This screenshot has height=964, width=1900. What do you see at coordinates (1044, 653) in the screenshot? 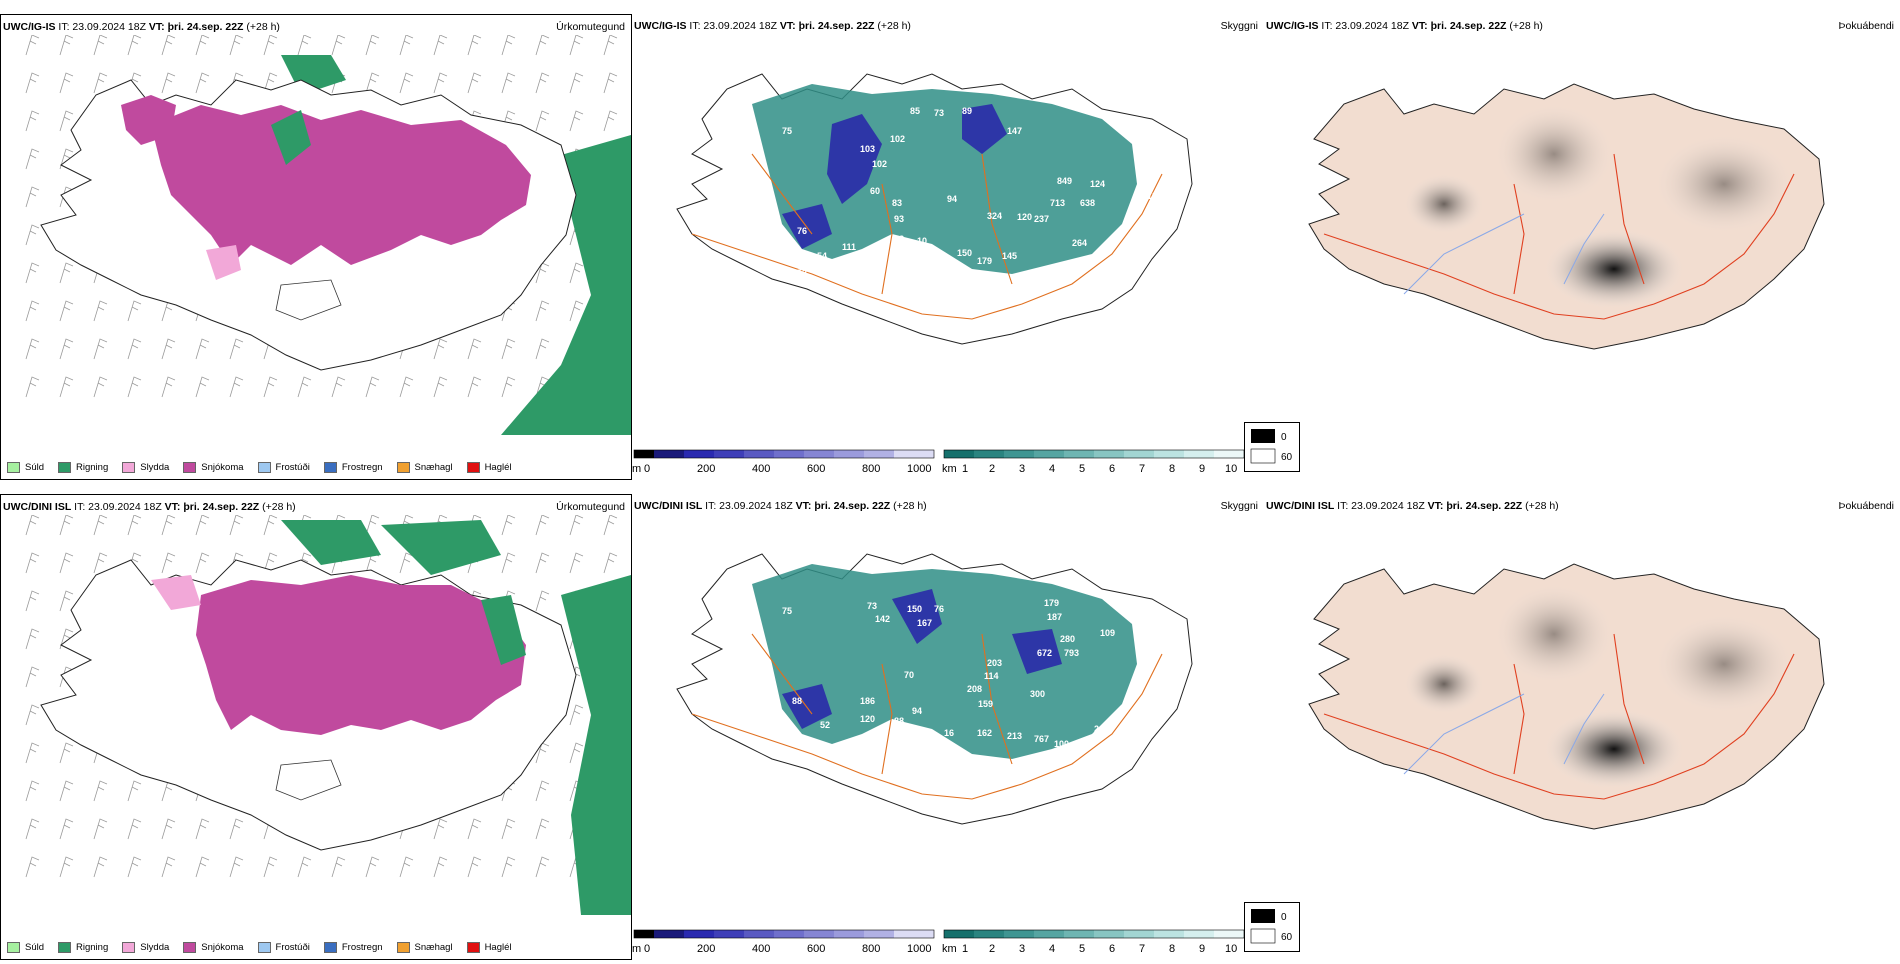
I see `svg-text: 672` at bounding box center [1044, 653].